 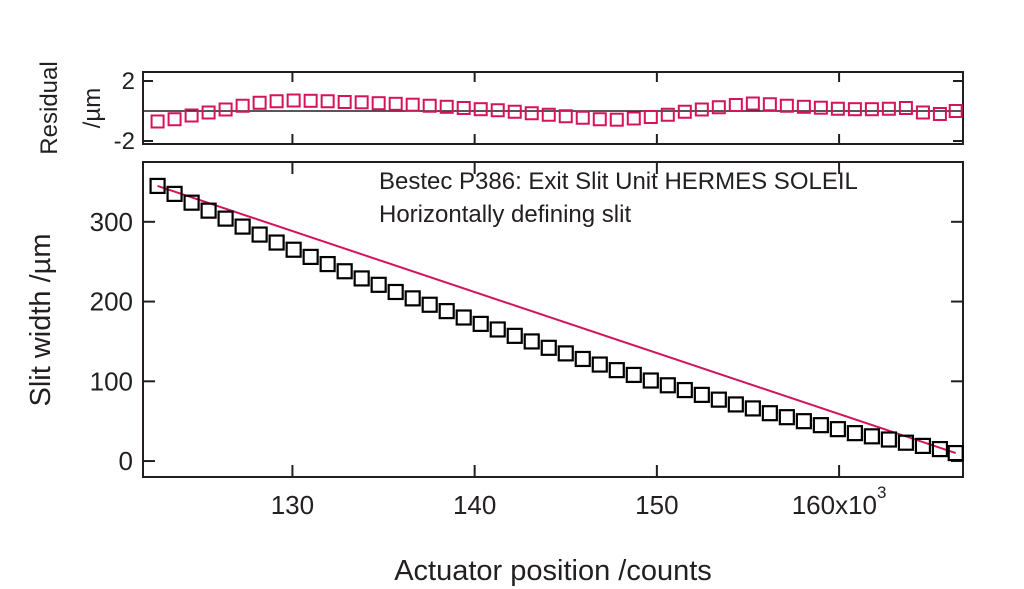 I want to click on y-axis-title: Slit width /µm, so click(x=41, y=319).